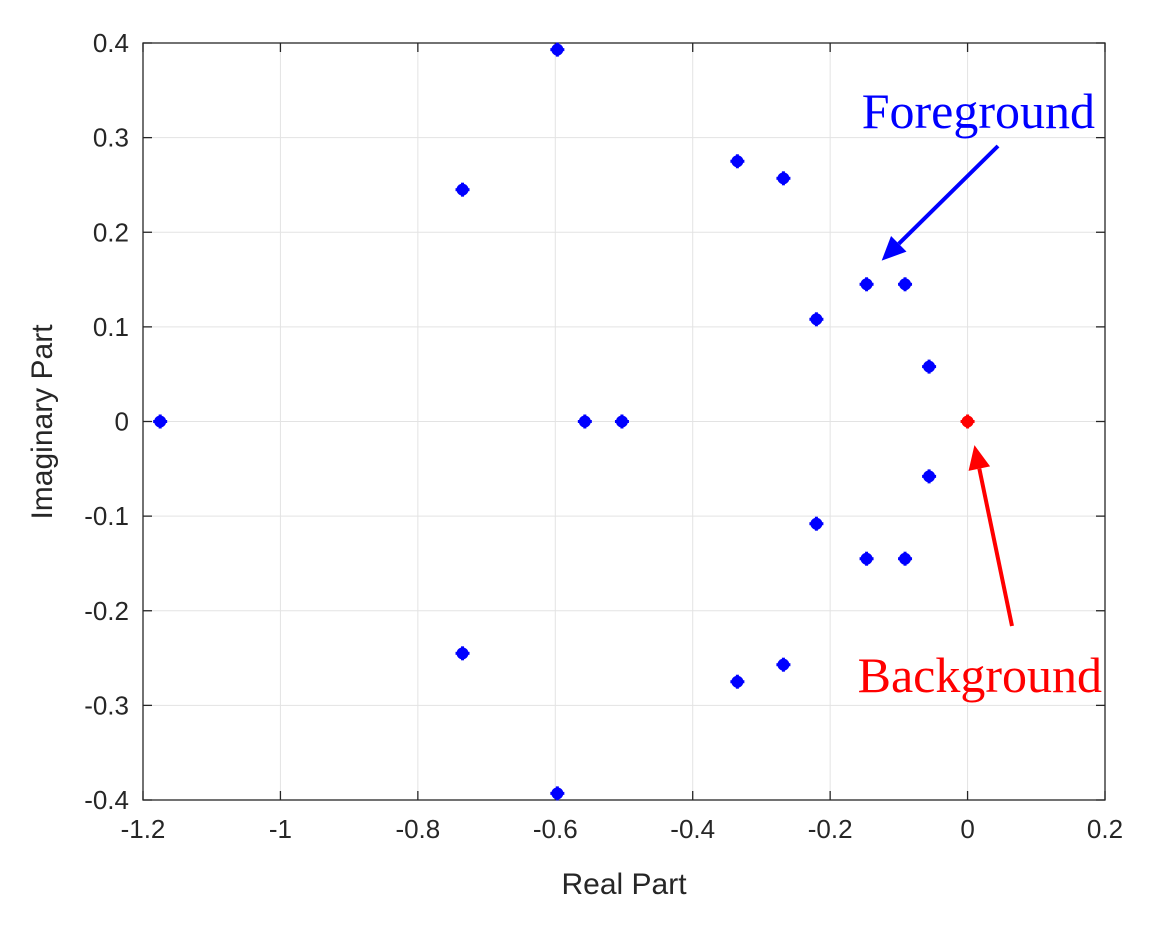 The image size is (1158, 926). What do you see at coordinates (122, 422) in the screenshot?
I see `y-tick-label: 0` at bounding box center [122, 422].